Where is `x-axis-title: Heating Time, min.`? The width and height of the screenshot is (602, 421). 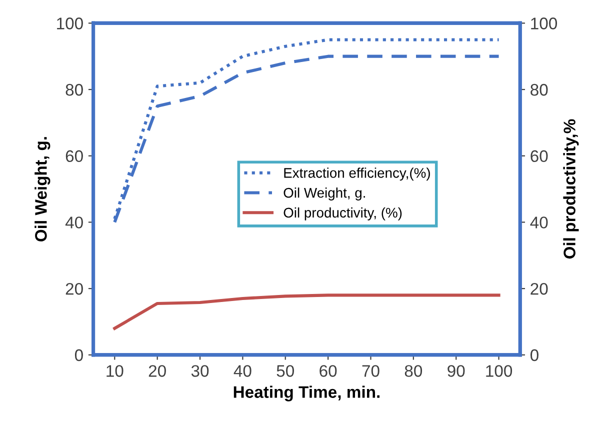
x-axis-title: Heating Time, min. is located at coordinates (307, 394).